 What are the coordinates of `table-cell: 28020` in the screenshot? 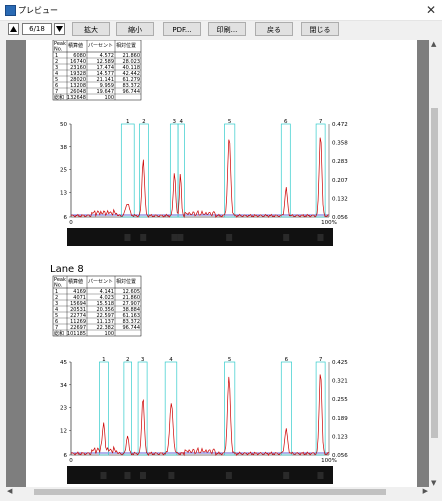 It's located at (78, 80).